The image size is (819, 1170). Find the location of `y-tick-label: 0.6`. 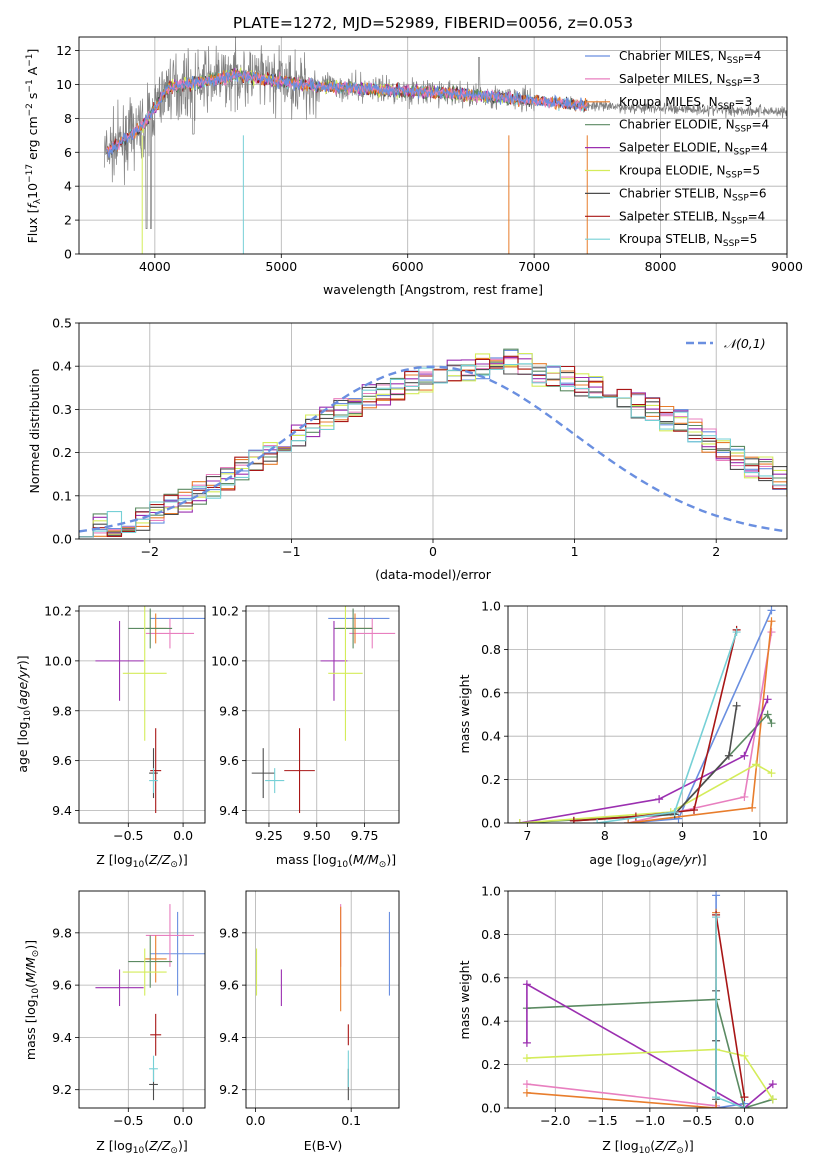

y-tick-label: 0.6 is located at coordinates (491, 692).